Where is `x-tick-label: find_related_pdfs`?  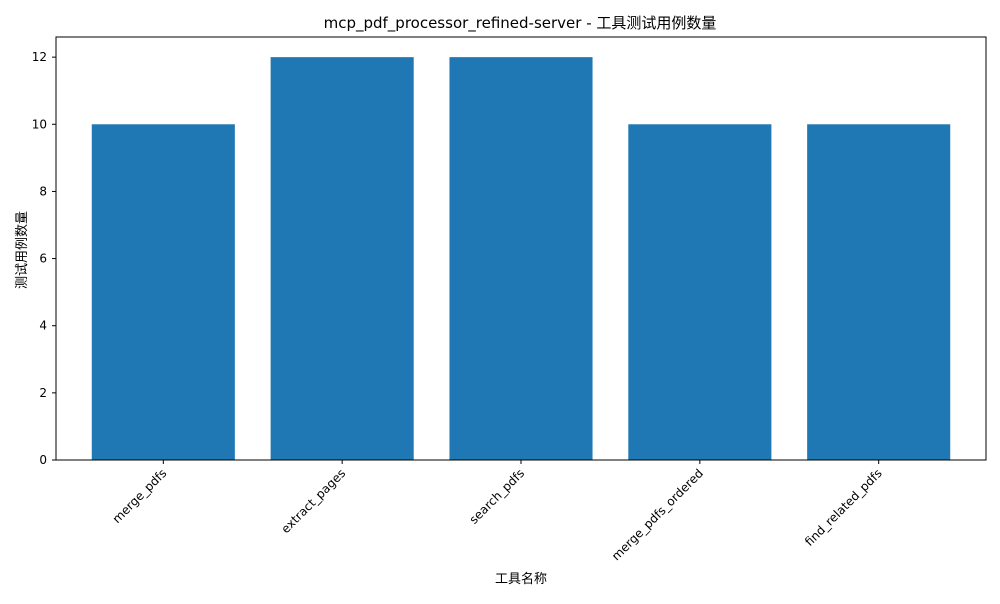 x-tick-label: find_related_pdfs is located at coordinates (843, 507).